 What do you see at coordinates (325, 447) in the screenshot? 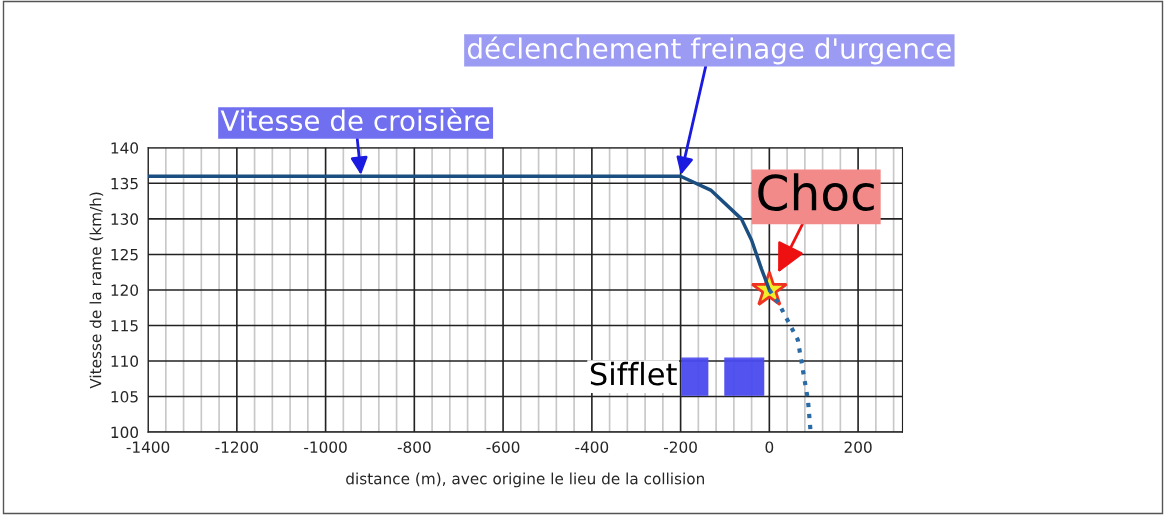
I see `x-tick-label: -1000` at bounding box center [325, 447].